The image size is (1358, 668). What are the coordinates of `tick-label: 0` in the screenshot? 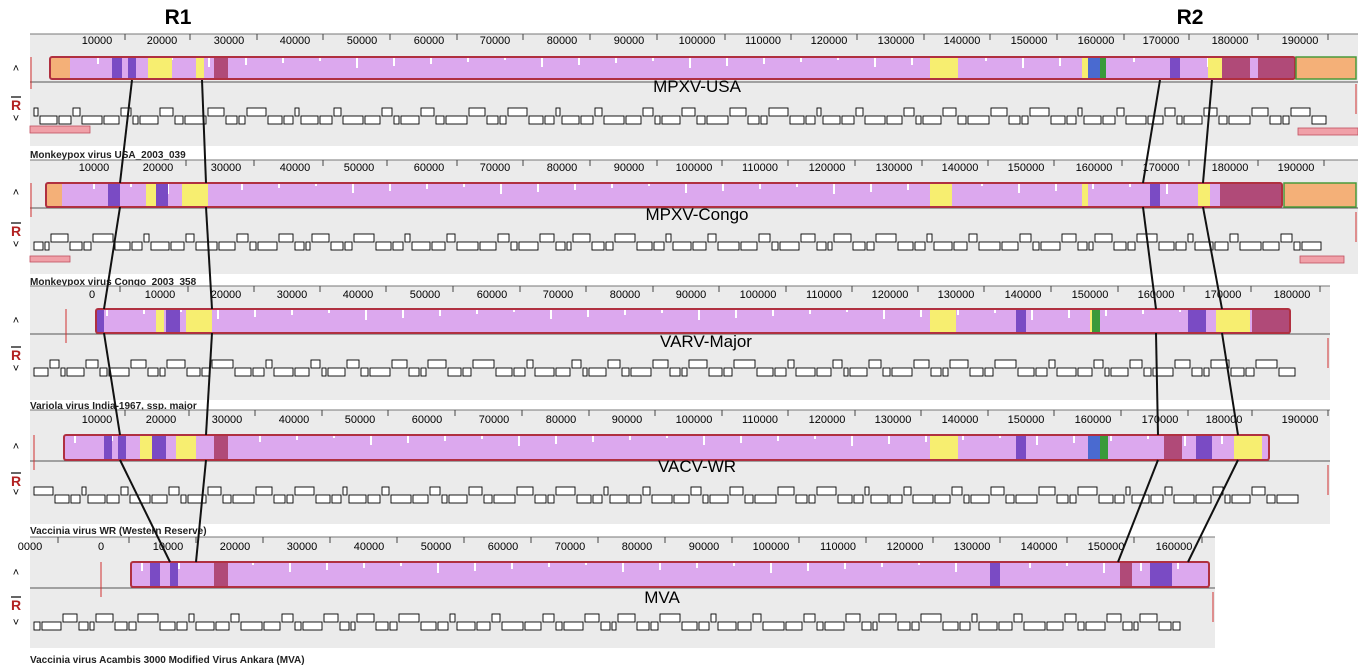 It's located at (92, 295).